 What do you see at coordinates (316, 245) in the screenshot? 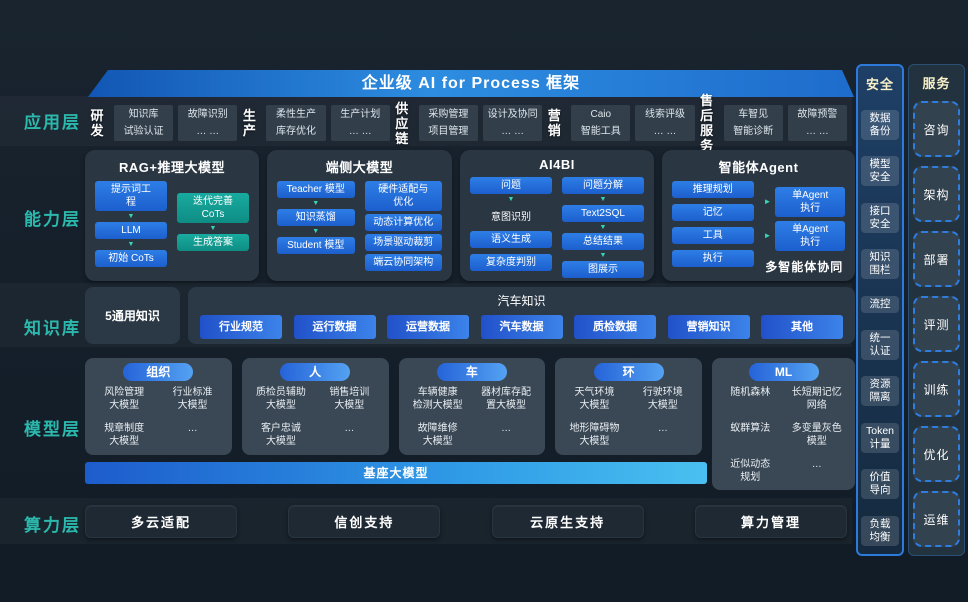
I see `flow-node: Student 模型` at bounding box center [316, 245].